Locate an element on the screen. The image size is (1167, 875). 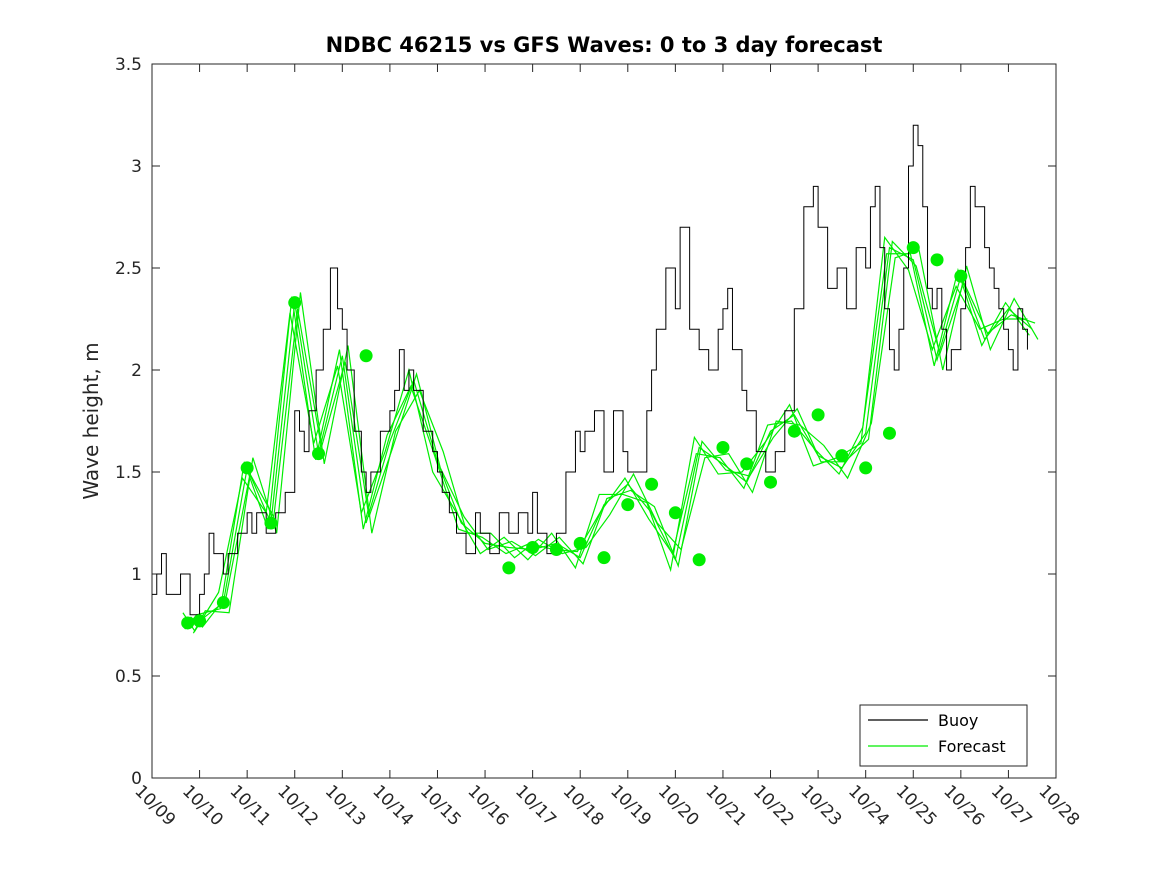
legend-forecast-label: Forecast is located at coordinates (972, 746).